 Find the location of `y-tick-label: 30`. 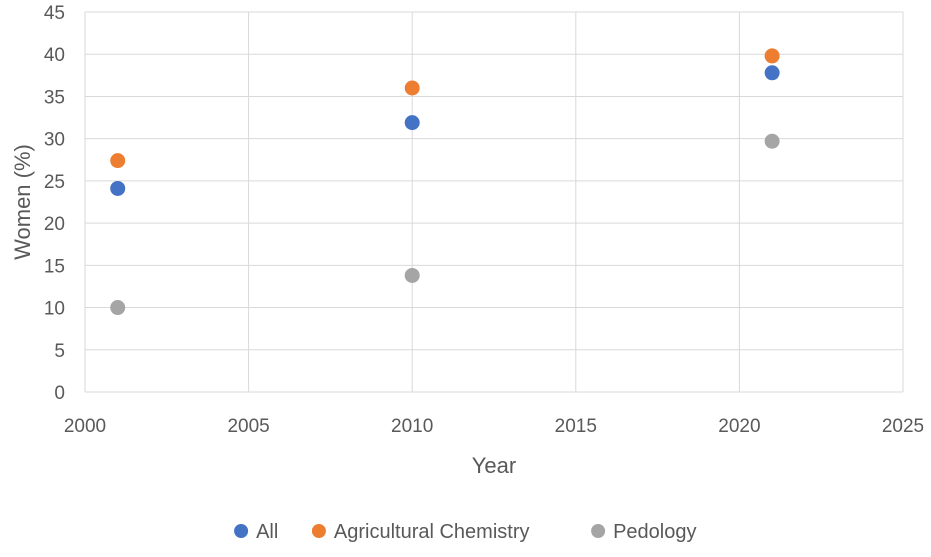

y-tick-label: 30 is located at coordinates (54, 140).